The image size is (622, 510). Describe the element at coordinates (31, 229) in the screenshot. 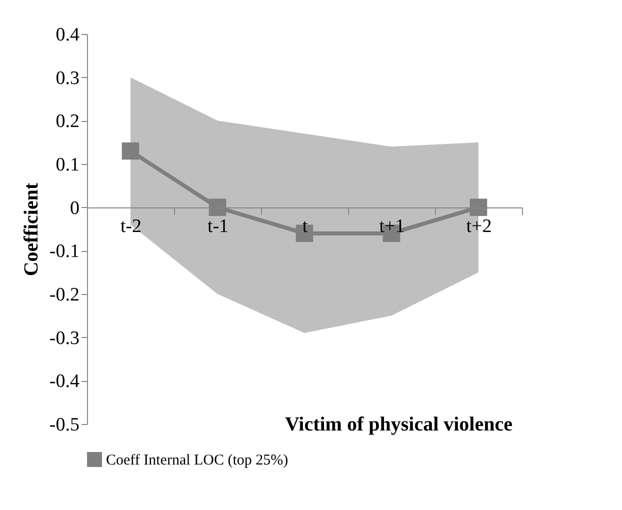

I see `y-axis-title: Coefficient` at that location.